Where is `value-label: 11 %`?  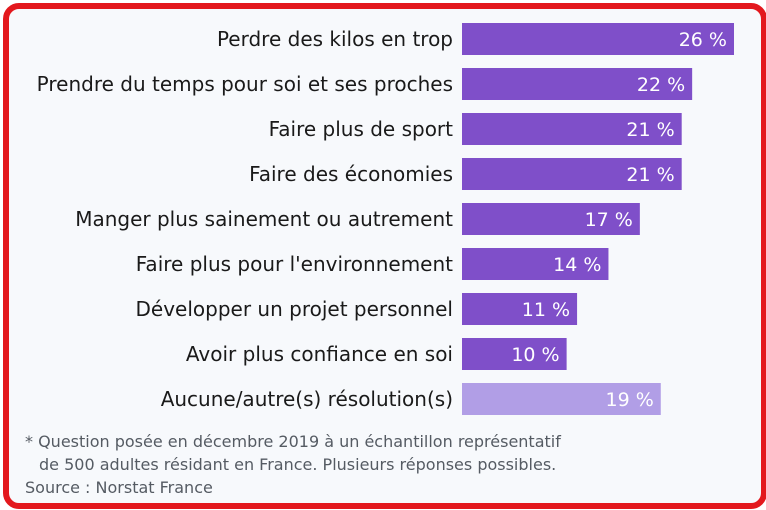
value-label: 11 % is located at coordinates (546, 310).